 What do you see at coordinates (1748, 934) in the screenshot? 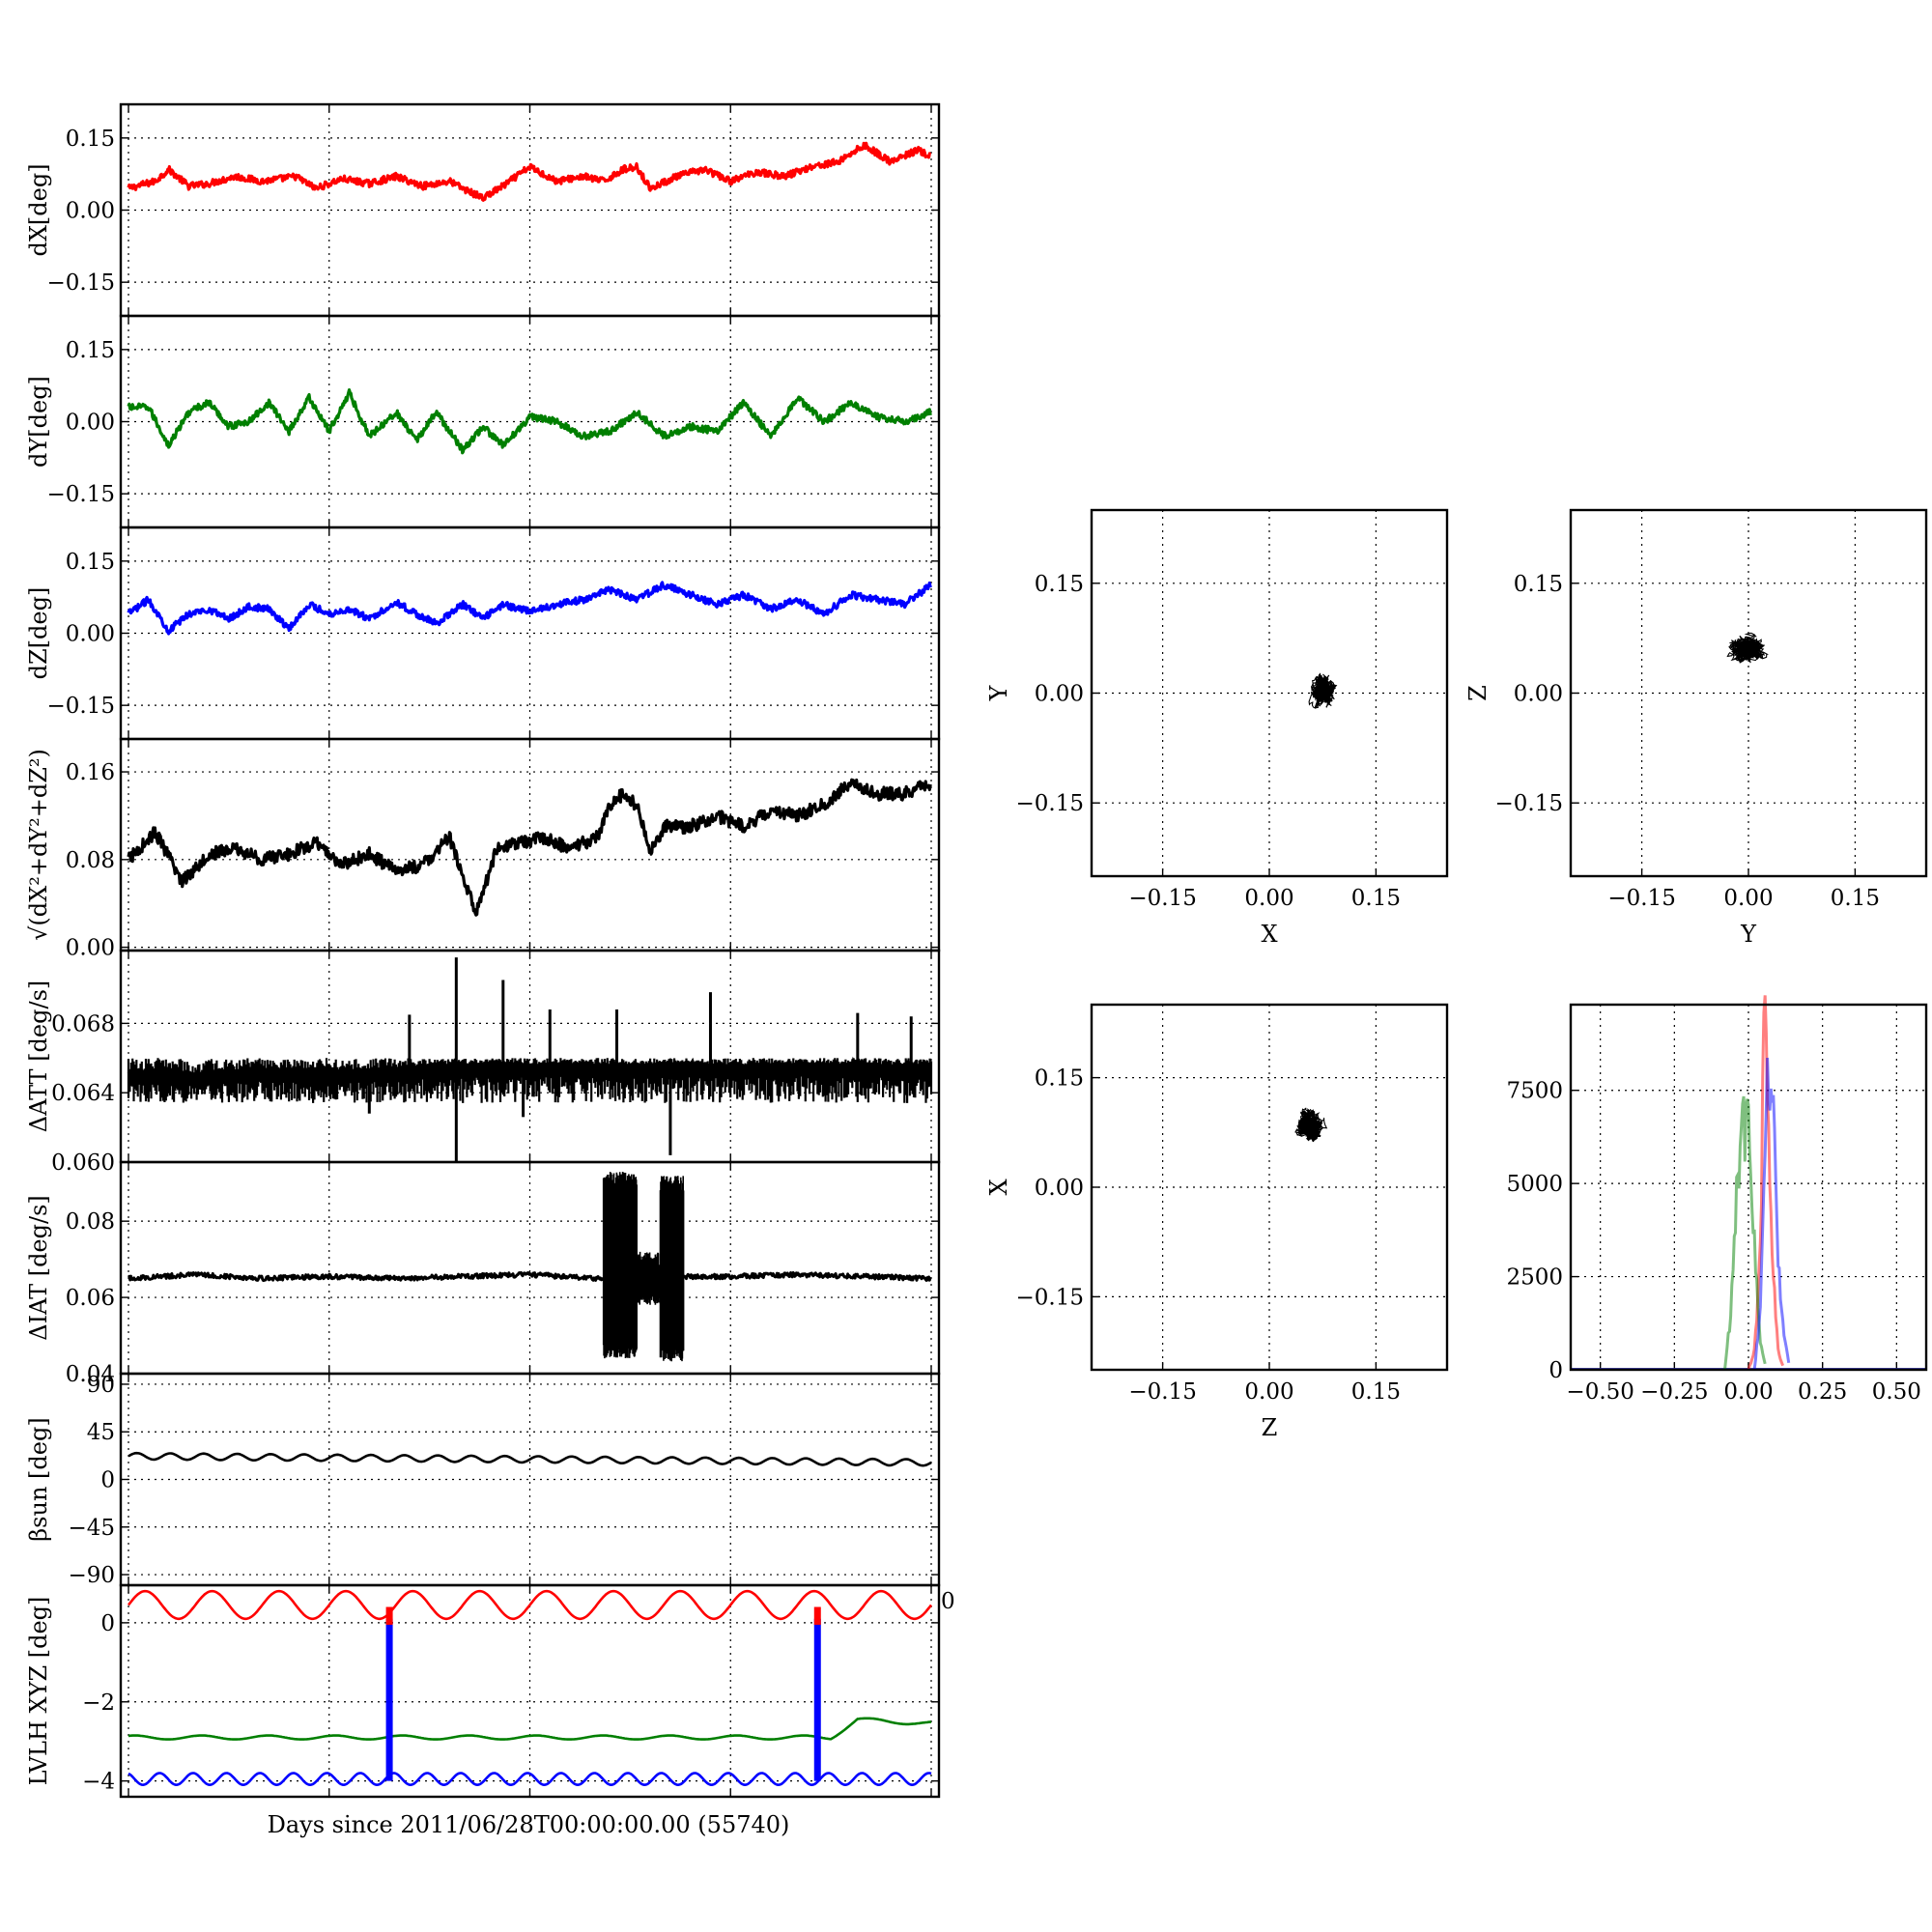
I see `x-axis-label: Y` at bounding box center [1748, 934].